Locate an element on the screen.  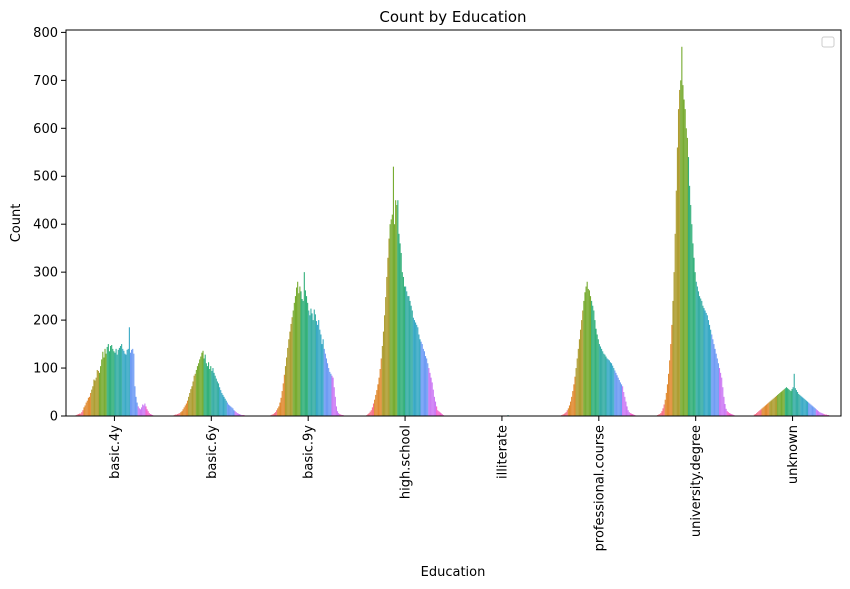
legend-box is located at coordinates (828, 42).